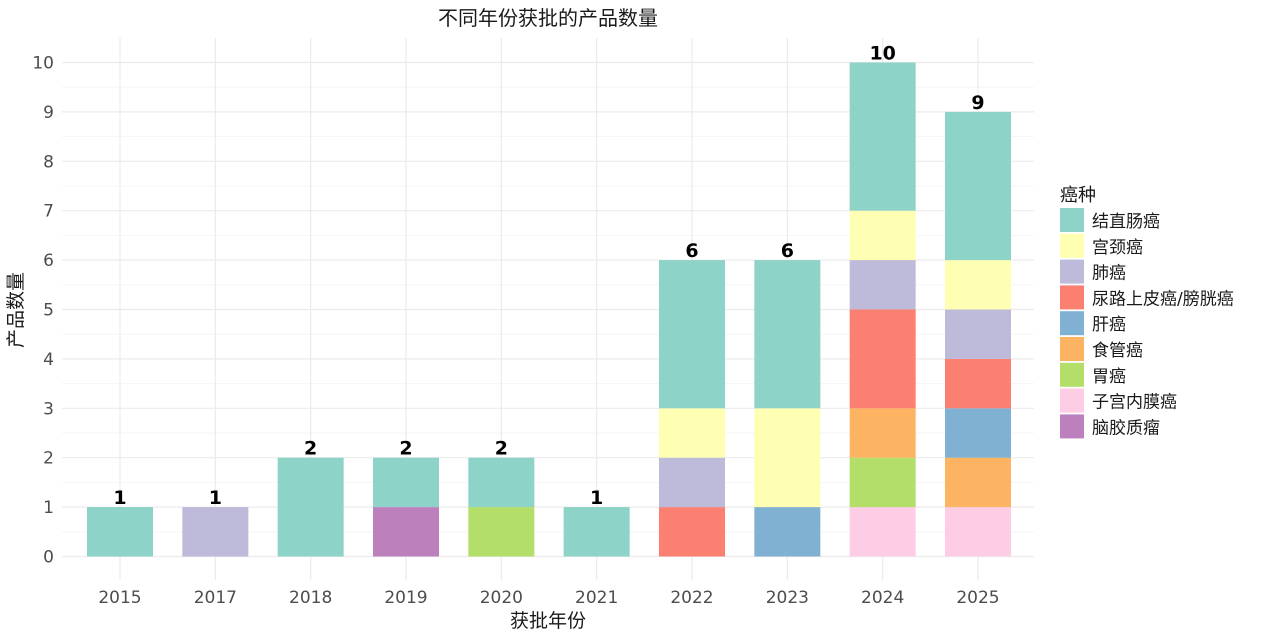  What do you see at coordinates (16, 310) in the screenshot?
I see `y-axis-title: 产品数量` at bounding box center [16, 310].